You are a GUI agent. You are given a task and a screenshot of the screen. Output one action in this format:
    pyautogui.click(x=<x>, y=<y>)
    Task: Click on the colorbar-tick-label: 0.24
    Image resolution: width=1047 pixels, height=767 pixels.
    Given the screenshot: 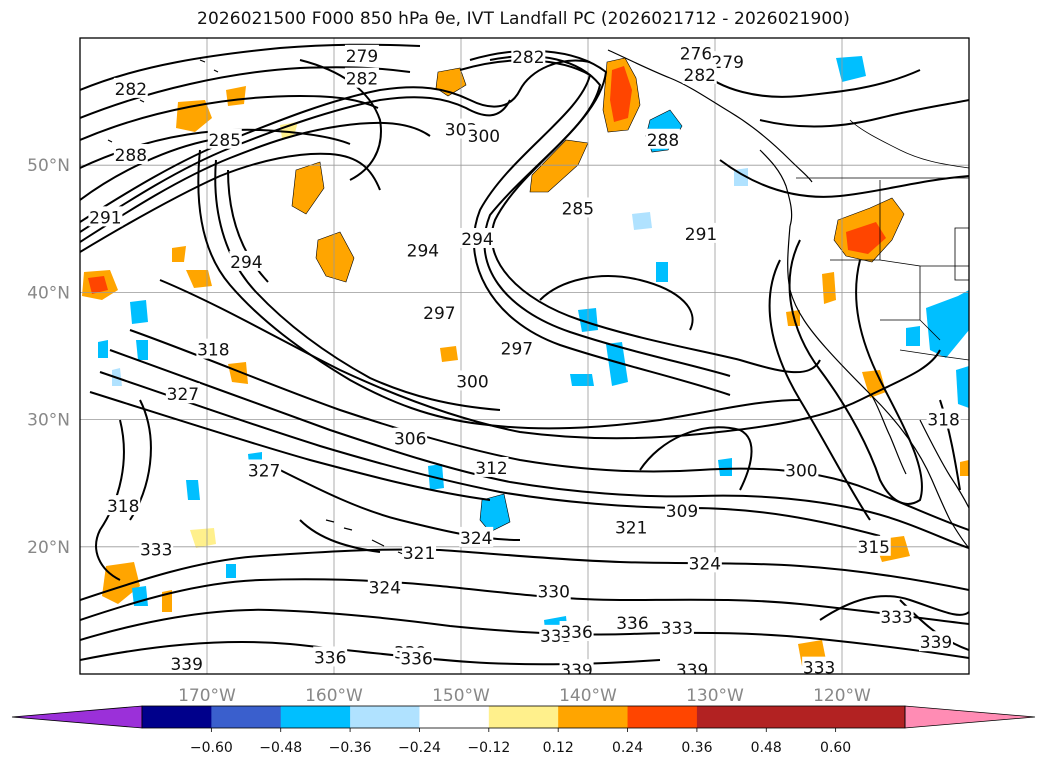 What is the action you would take?
    pyautogui.click(x=627, y=748)
    